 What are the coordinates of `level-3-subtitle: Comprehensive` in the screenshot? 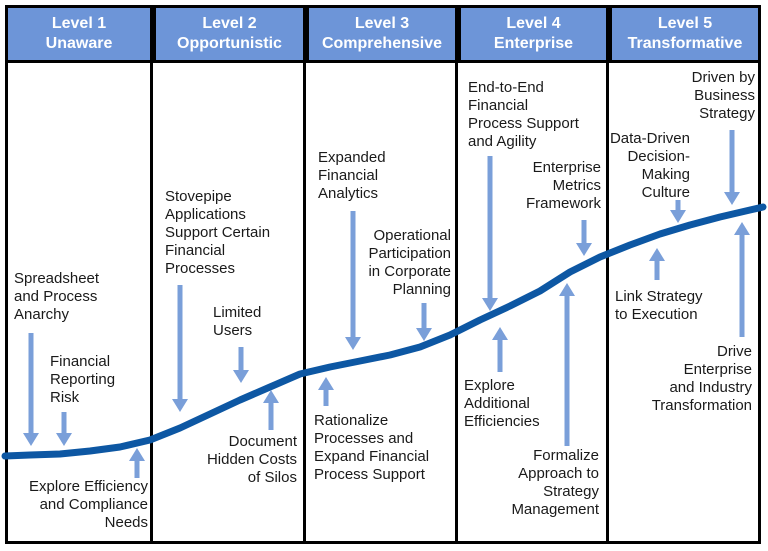 It's located at (382, 43).